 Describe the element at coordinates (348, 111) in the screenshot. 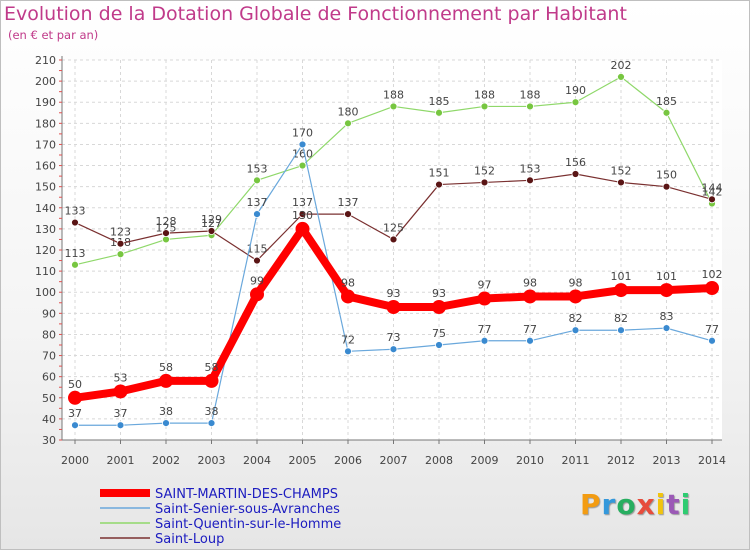

I see `data-label: 180` at that location.